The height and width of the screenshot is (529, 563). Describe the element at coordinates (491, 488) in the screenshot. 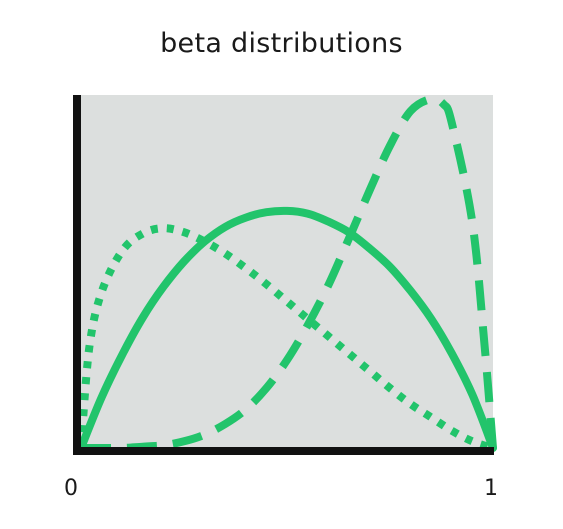

I see `x-tick-label-1: 1` at that location.